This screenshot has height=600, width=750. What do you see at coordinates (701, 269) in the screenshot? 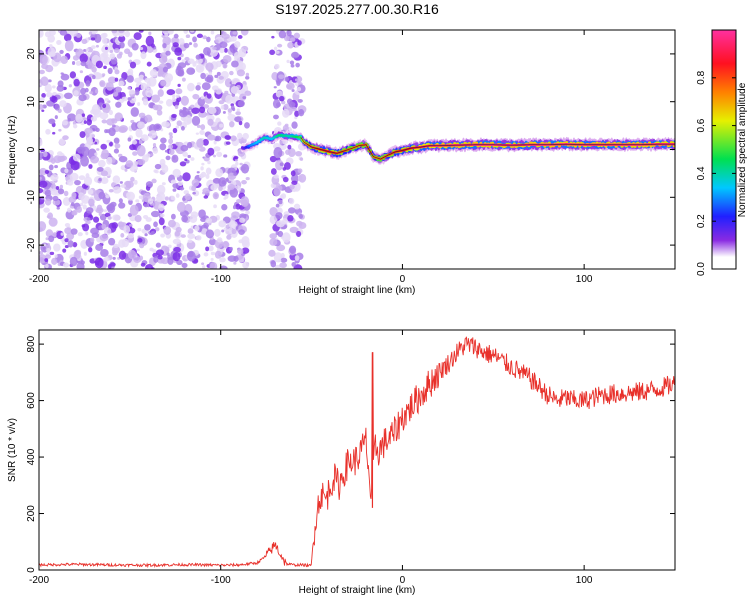
I see `colorbar-tick-label: 0.0` at bounding box center [701, 269].